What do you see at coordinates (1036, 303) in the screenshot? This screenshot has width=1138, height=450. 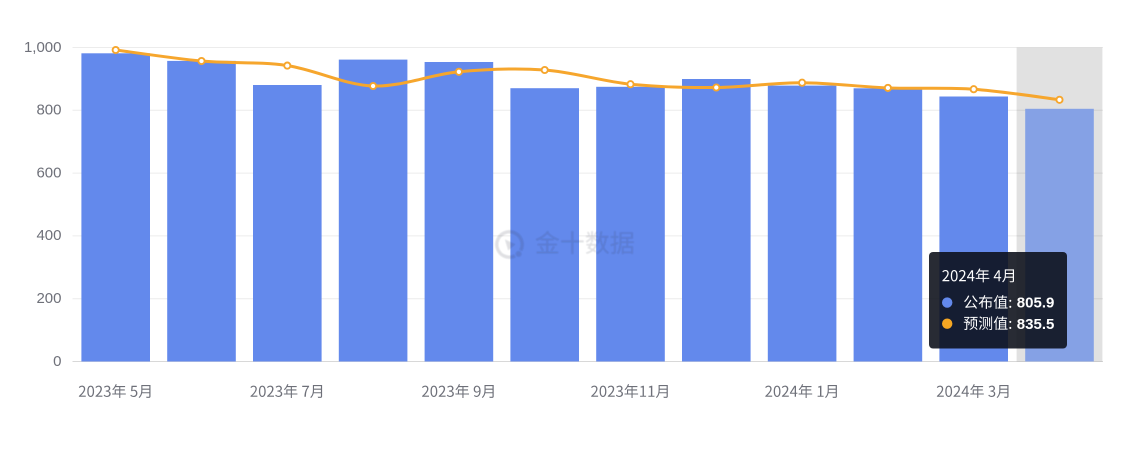 I see `svg-text: 805.9` at bounding box center [1036, 303].